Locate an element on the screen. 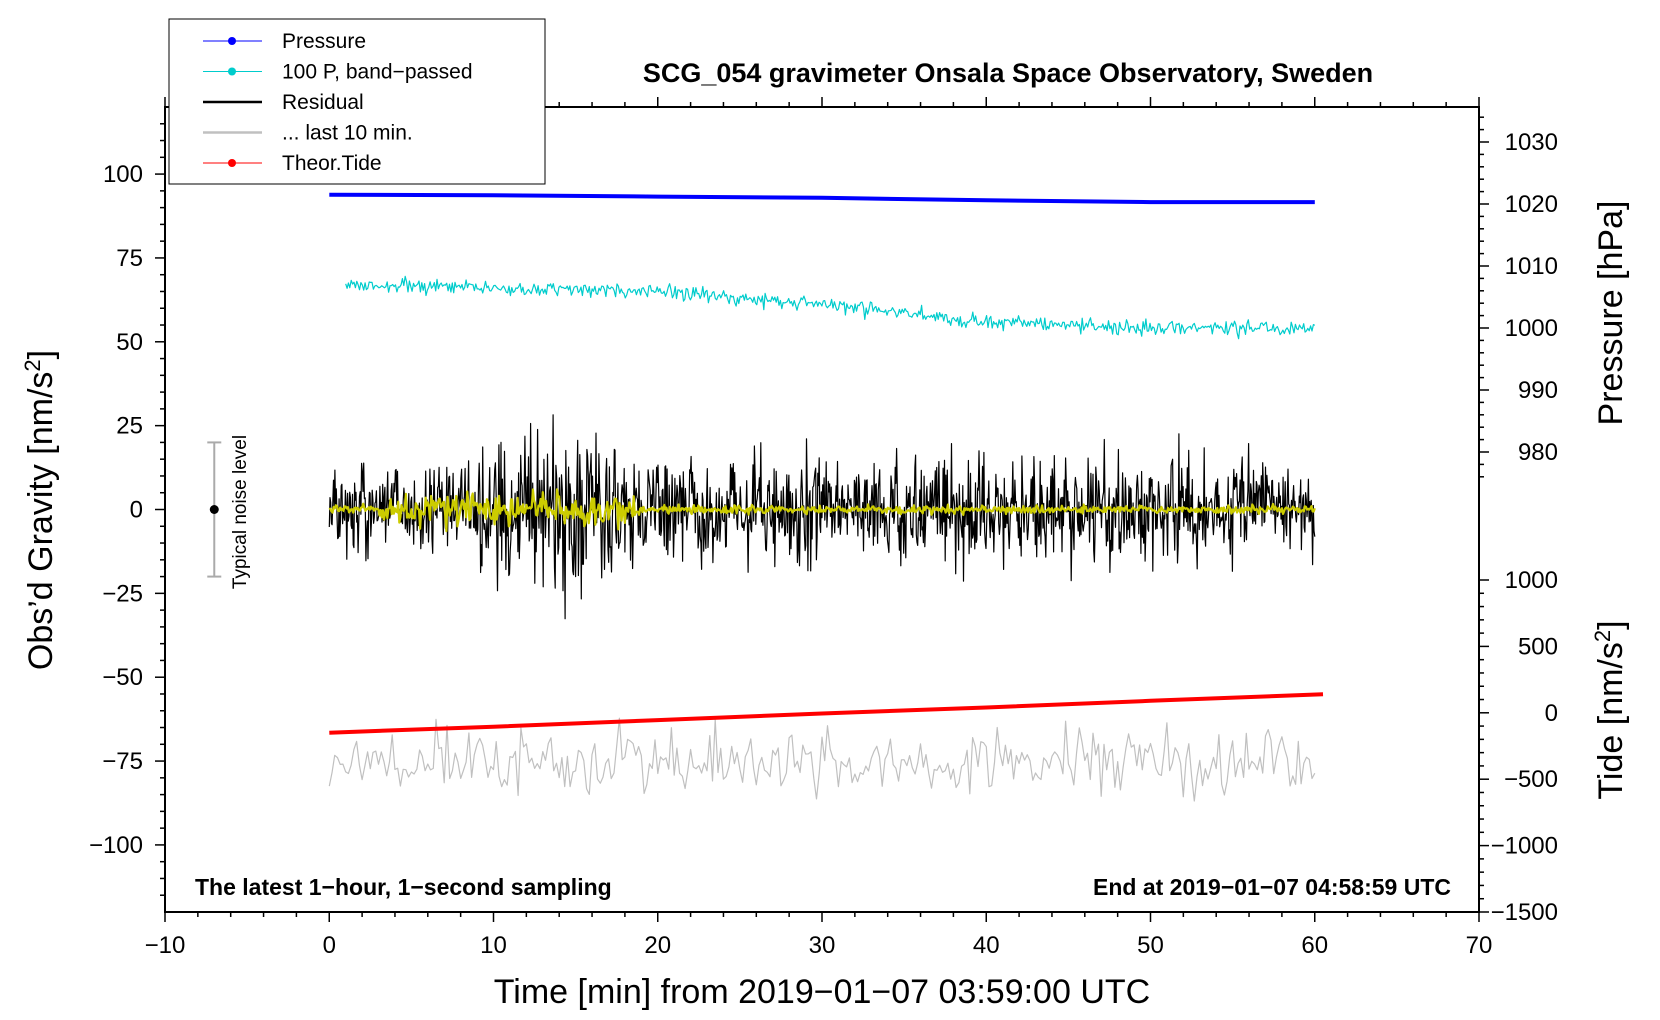 This screenshot has width=1660, height=1020. left-tick-label: 25 is located at coordinates (129, 426).